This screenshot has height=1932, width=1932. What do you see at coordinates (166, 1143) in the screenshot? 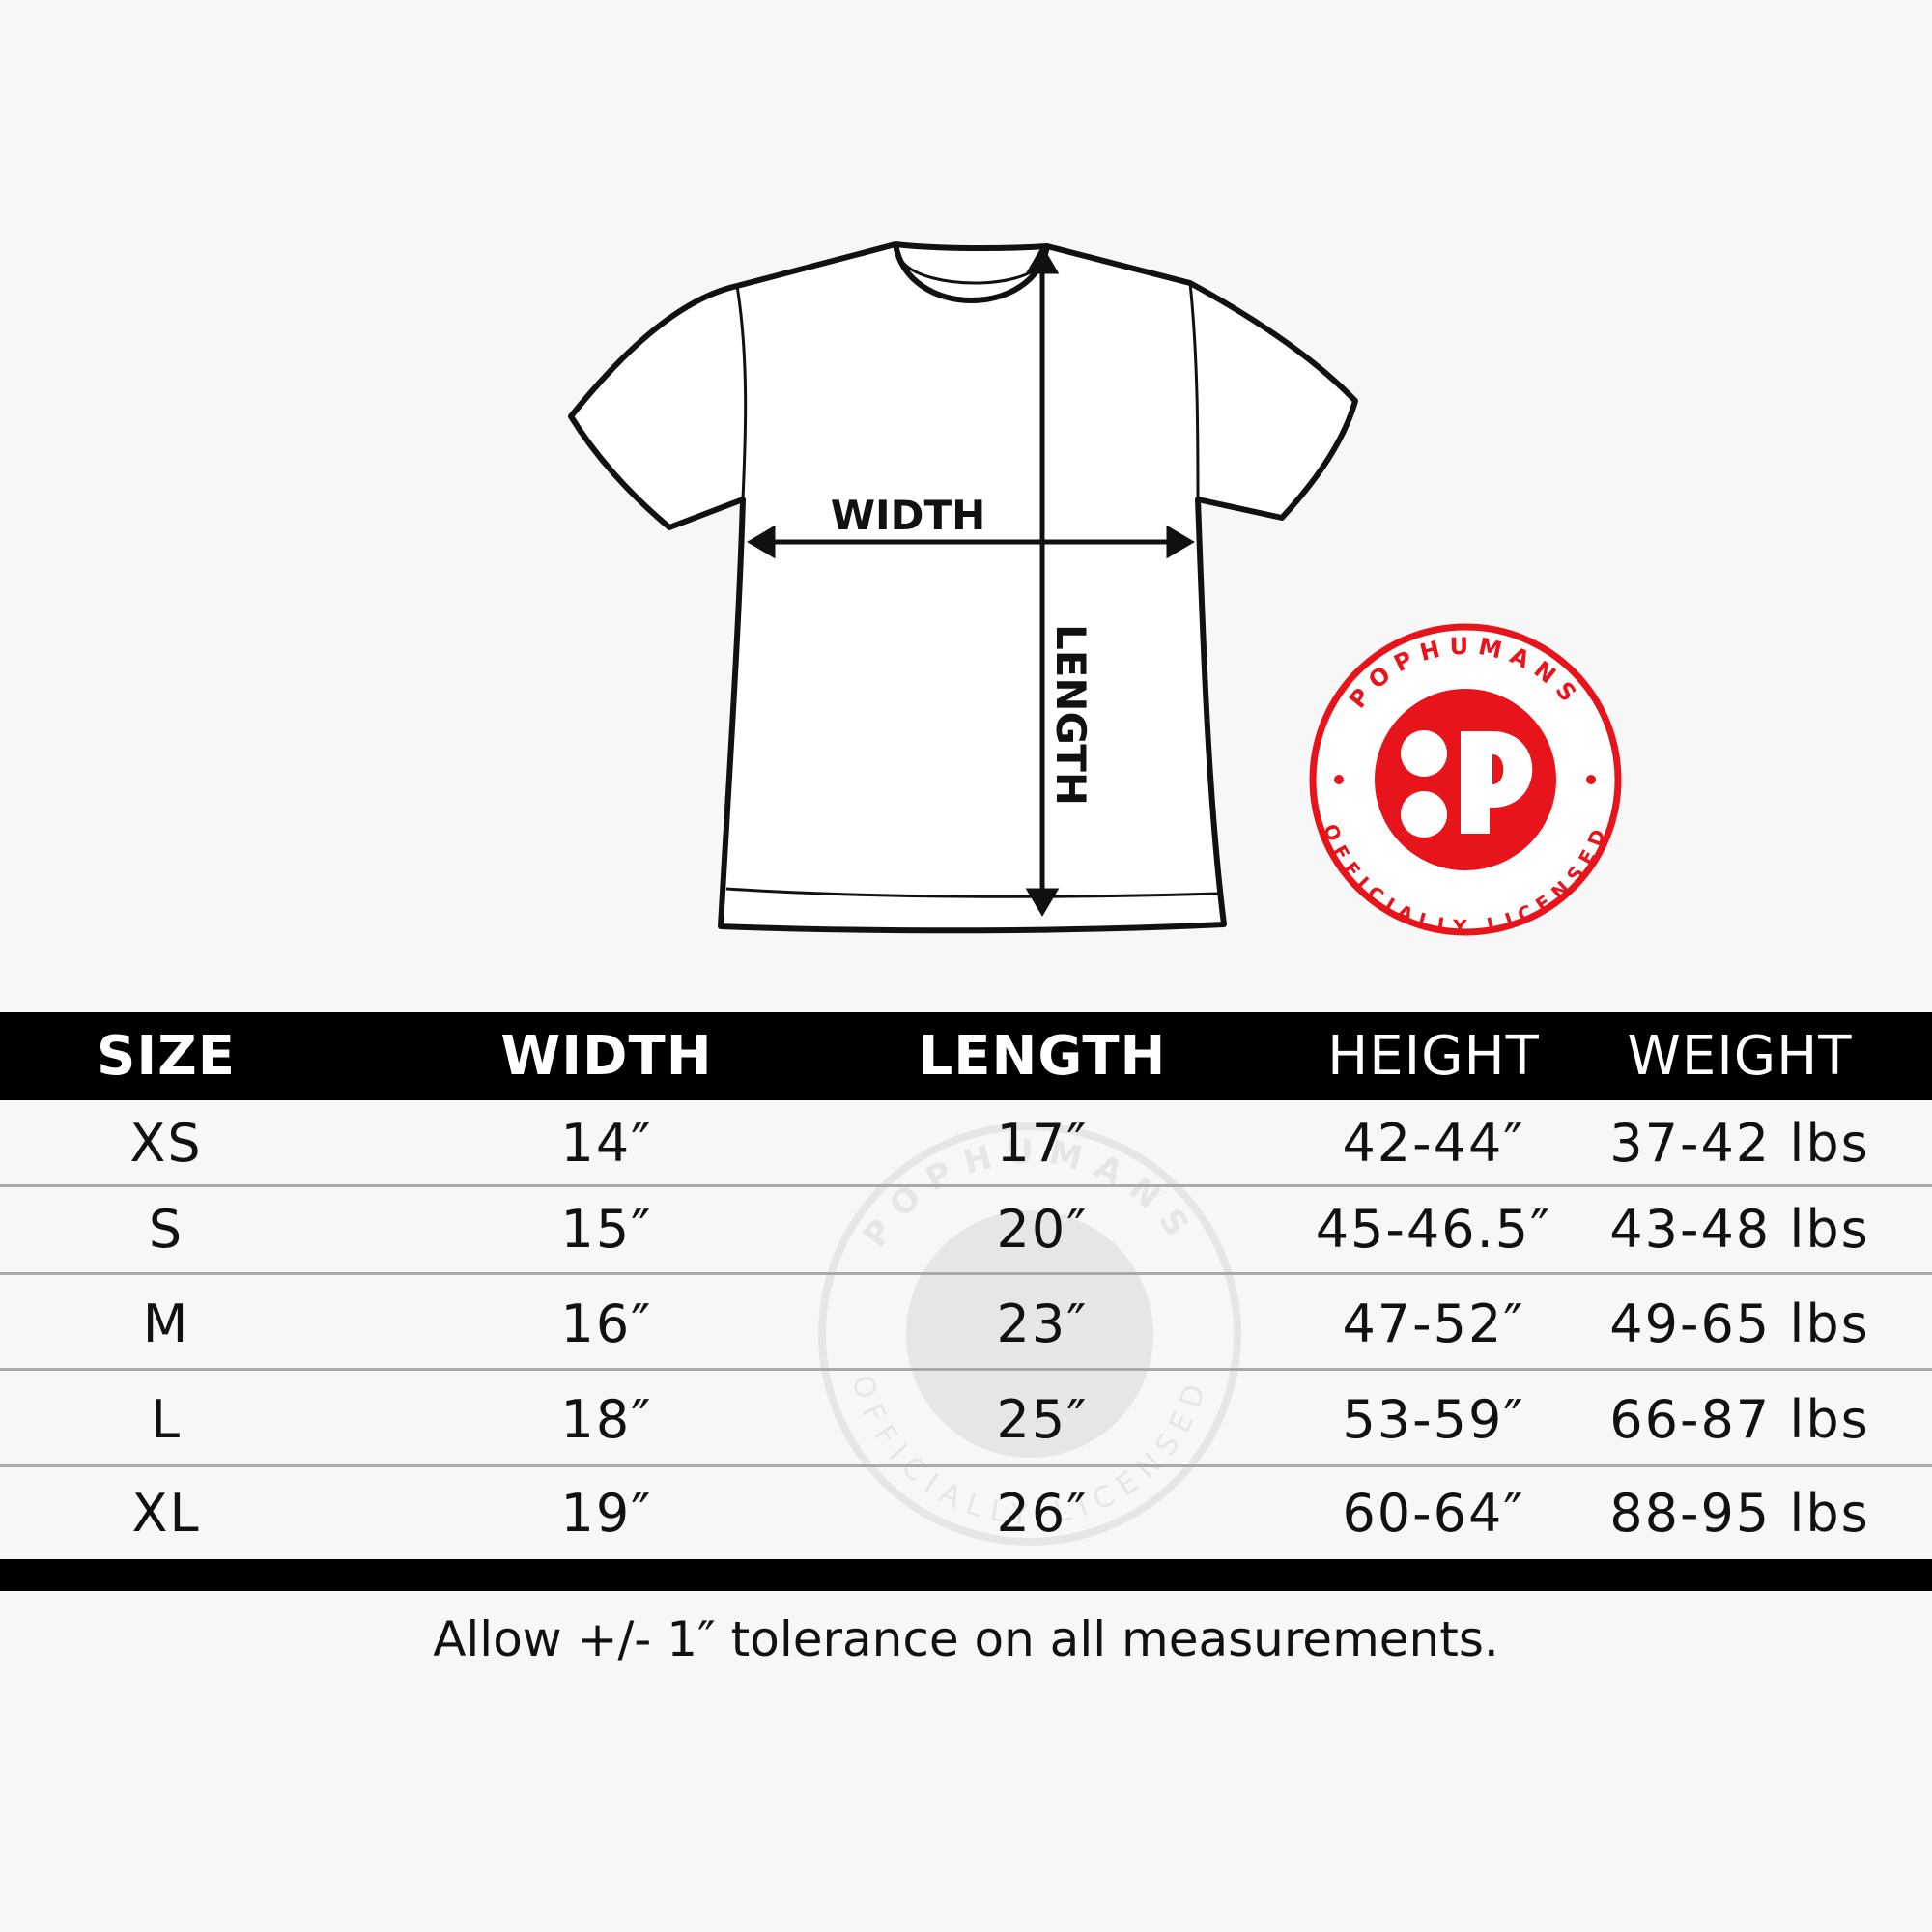
I see `cell-size: XS` at bounding box center [166, 1143].